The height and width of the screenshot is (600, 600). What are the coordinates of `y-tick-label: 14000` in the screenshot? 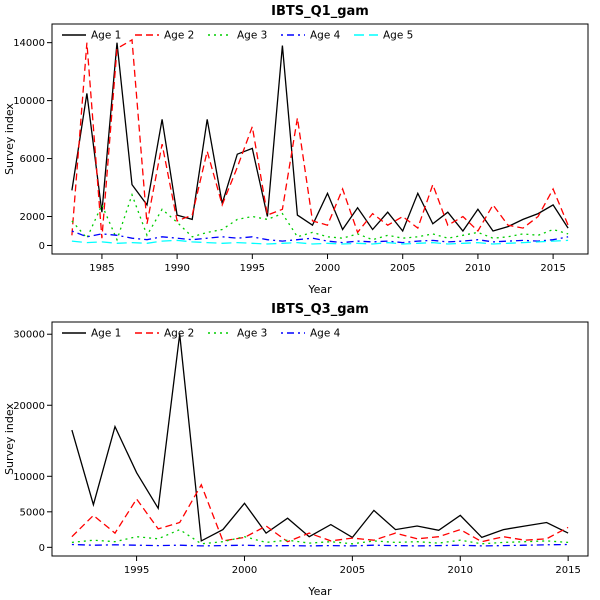 It's located at (29, 43).